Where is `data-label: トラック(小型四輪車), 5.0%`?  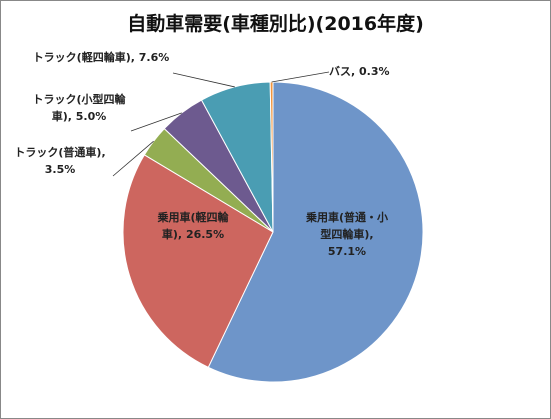
data-label: トラック(小型四輪車), 5.0% is located at coordinates (79, 108).